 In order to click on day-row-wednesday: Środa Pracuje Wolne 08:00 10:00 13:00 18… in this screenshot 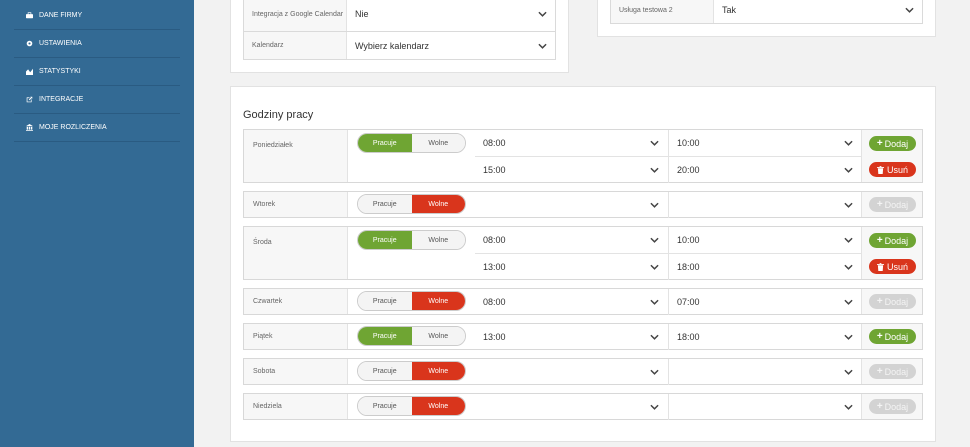, I will do `click(583, 253)`.